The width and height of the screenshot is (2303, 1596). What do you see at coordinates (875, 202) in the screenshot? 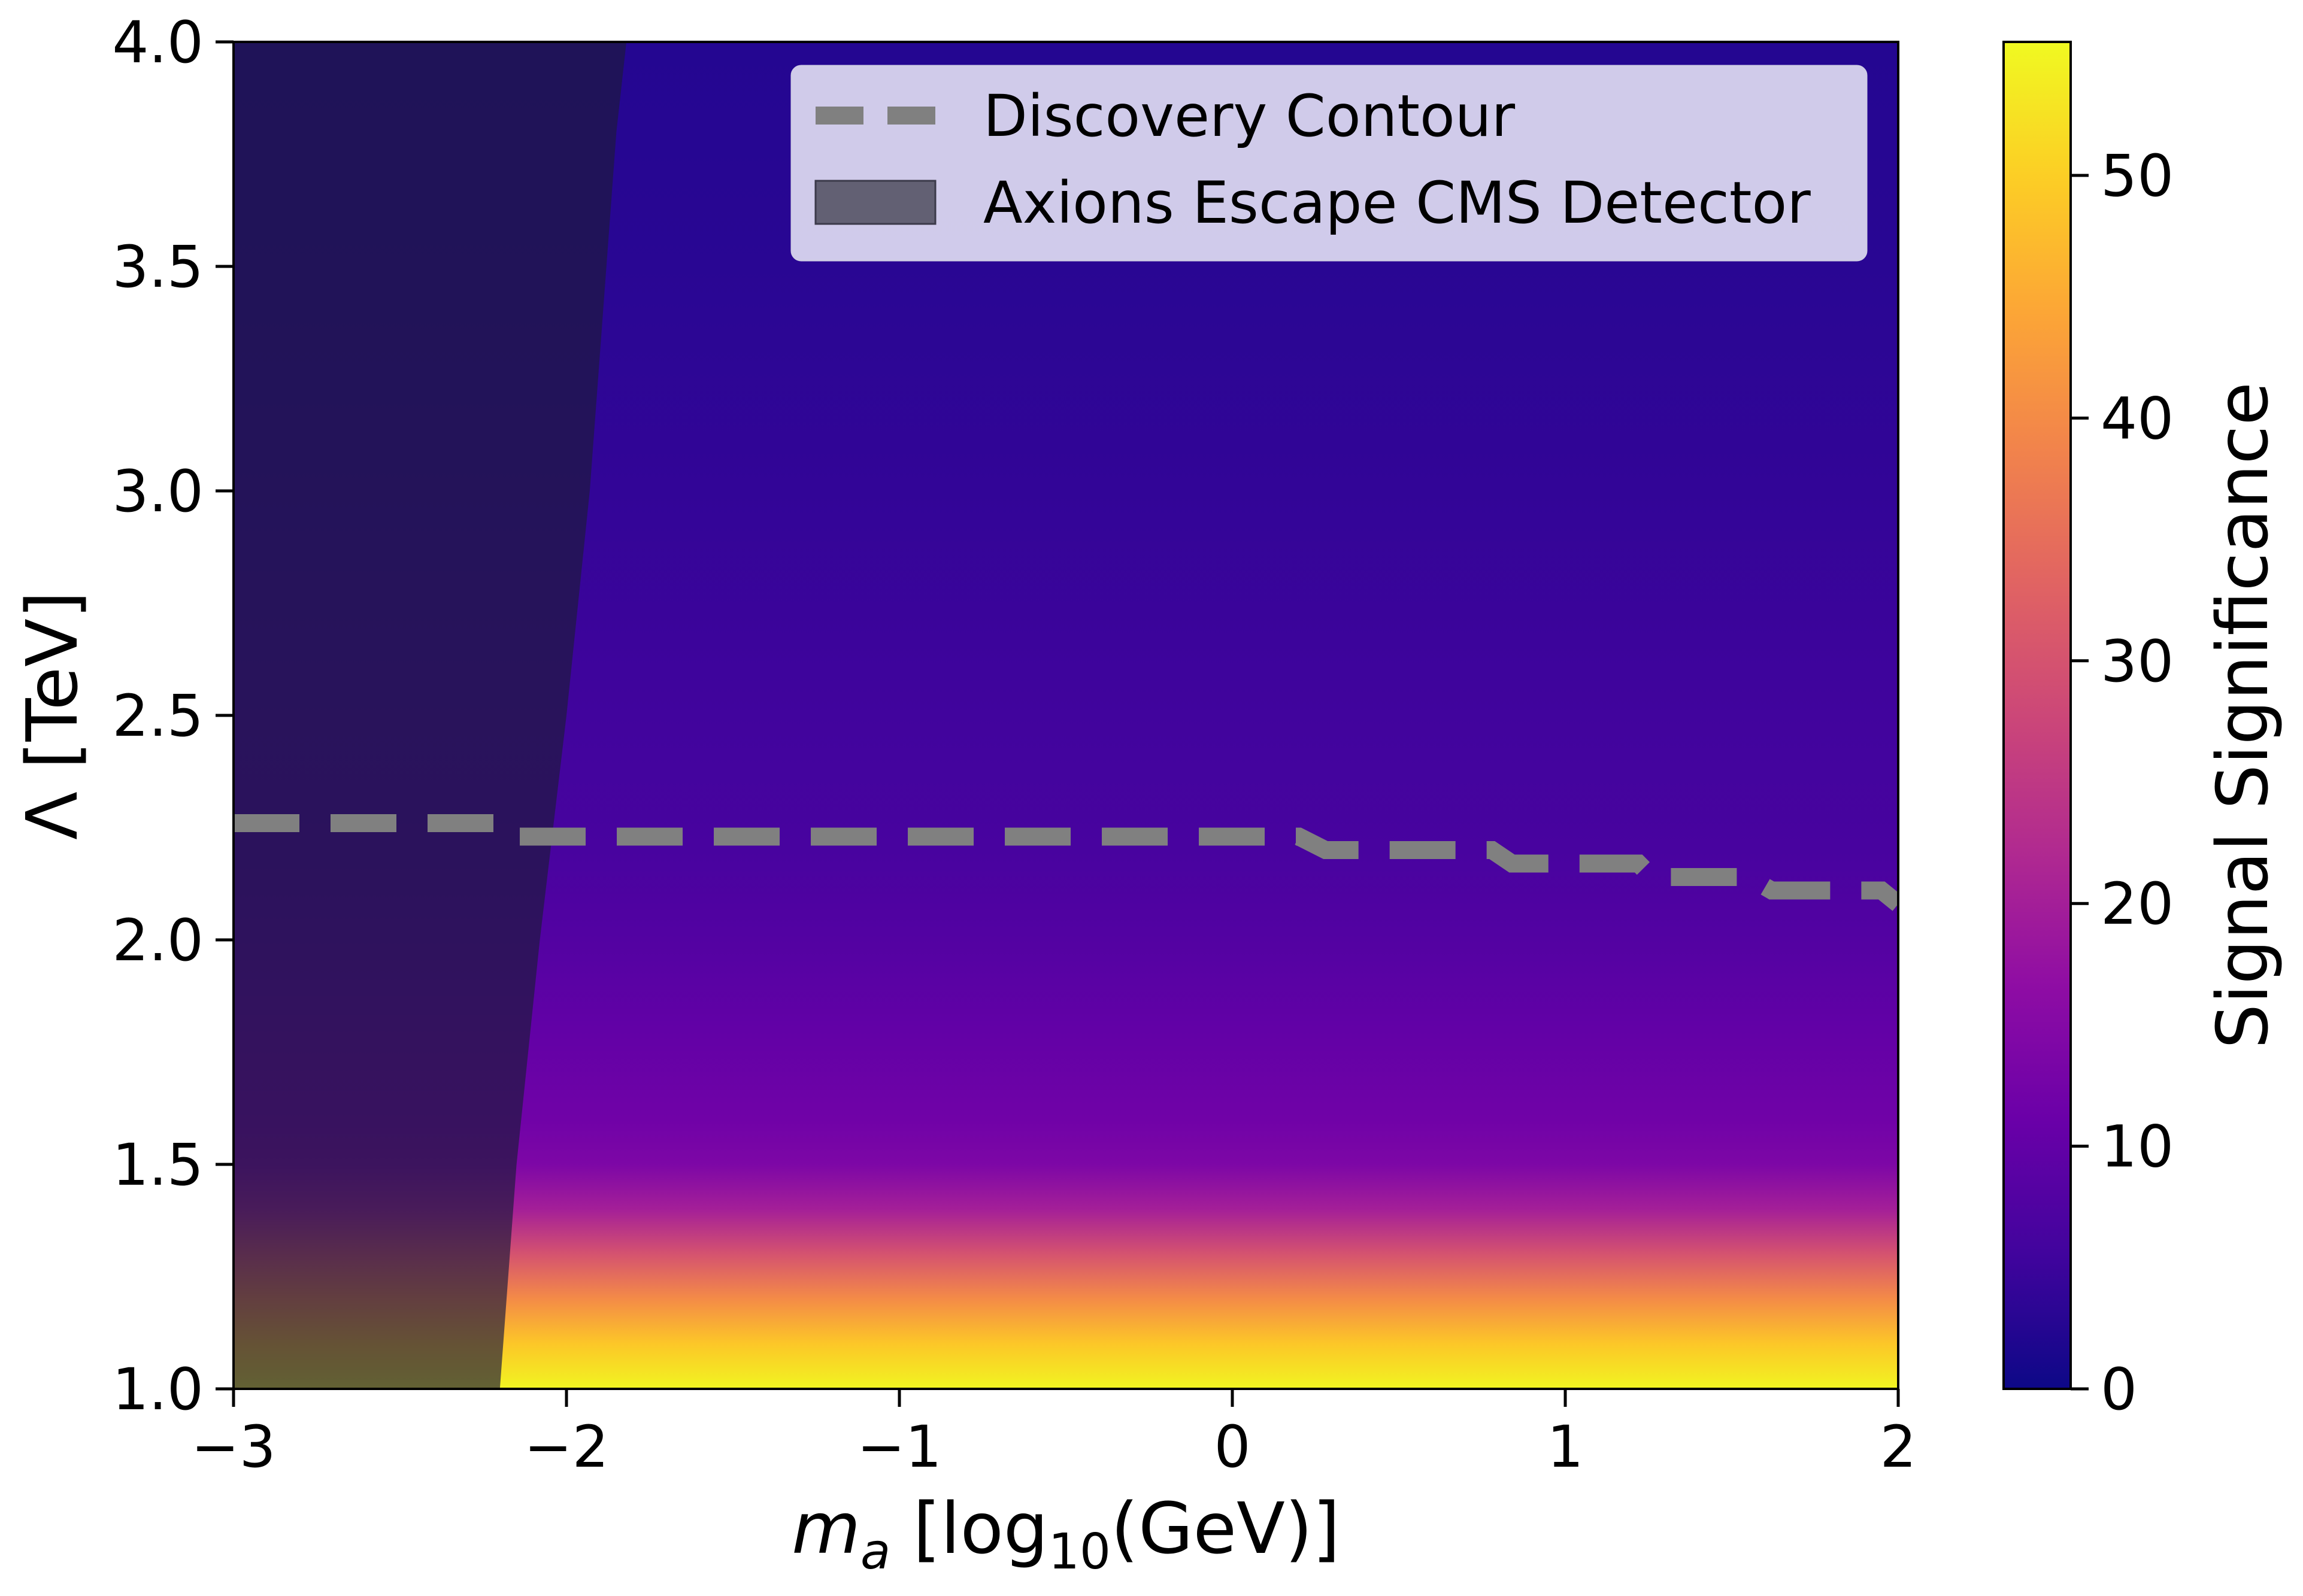
I see `legend-excluded-swatch` at bounding box center [875, 202].